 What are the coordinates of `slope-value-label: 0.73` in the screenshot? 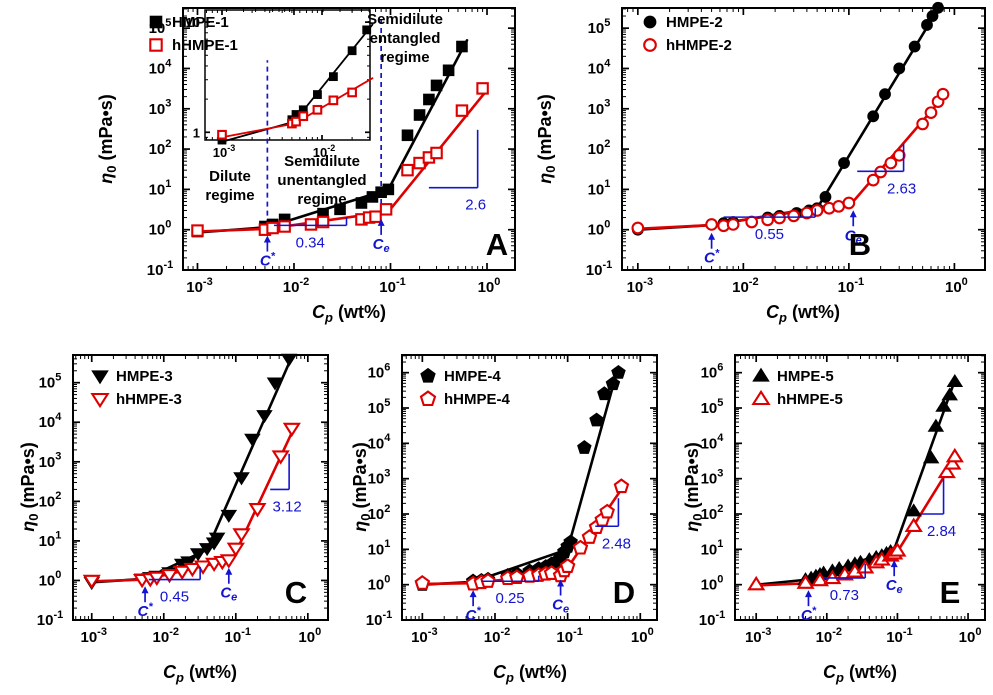 It's located at (844, 595).